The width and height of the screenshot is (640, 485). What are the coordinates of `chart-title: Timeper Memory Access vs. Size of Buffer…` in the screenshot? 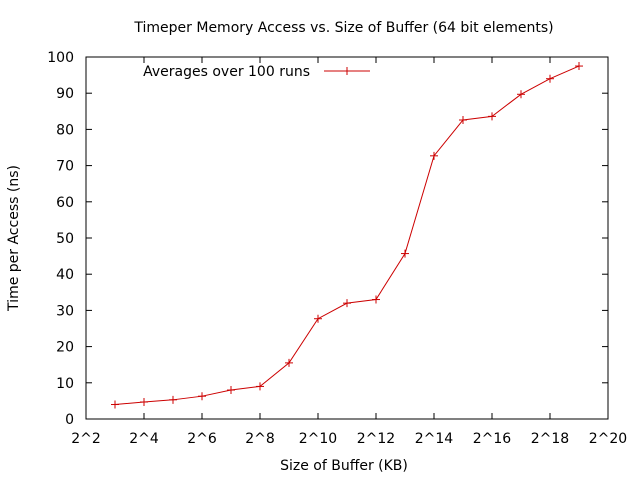 It's located at (343, 28).